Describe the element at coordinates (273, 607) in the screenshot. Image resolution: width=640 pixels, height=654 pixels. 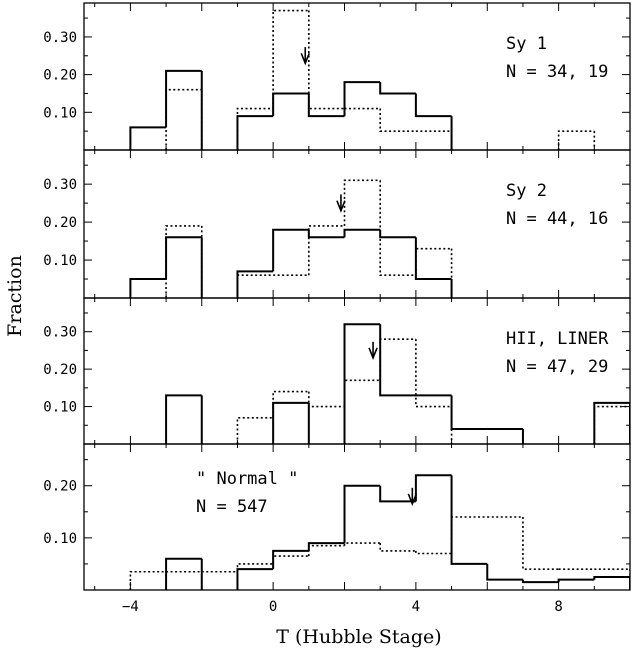
I see `x-tick-label: 0` at that location.